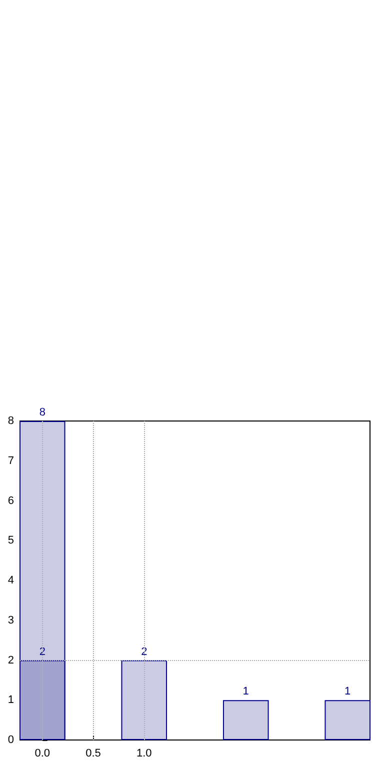 Image resolution: width=390 pixels, height=780 pixels. I want to click on y-tick-label: 0, so click(11, 740).